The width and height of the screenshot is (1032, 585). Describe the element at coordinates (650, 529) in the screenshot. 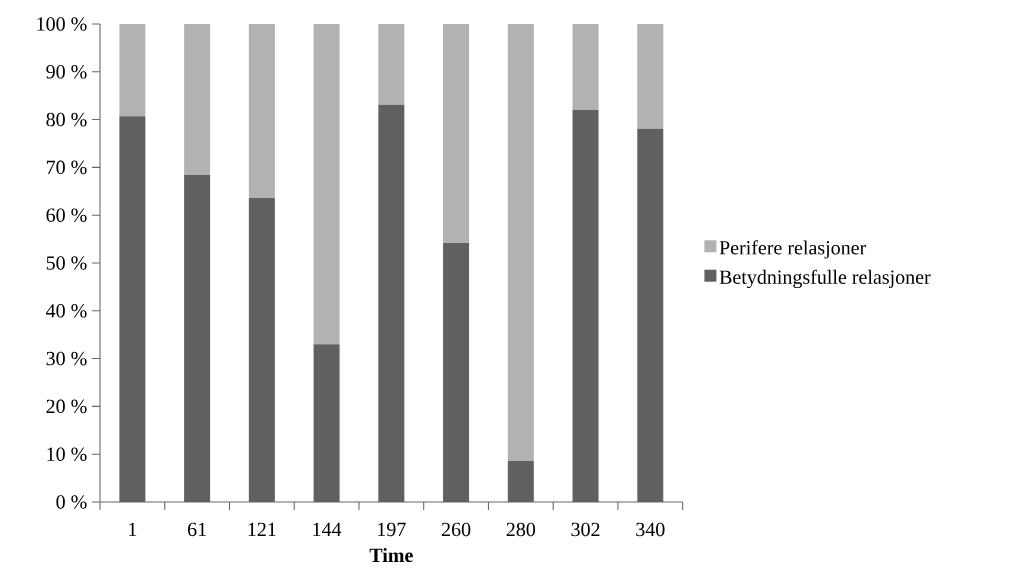

I see `x-tick-label: 340` at that location.